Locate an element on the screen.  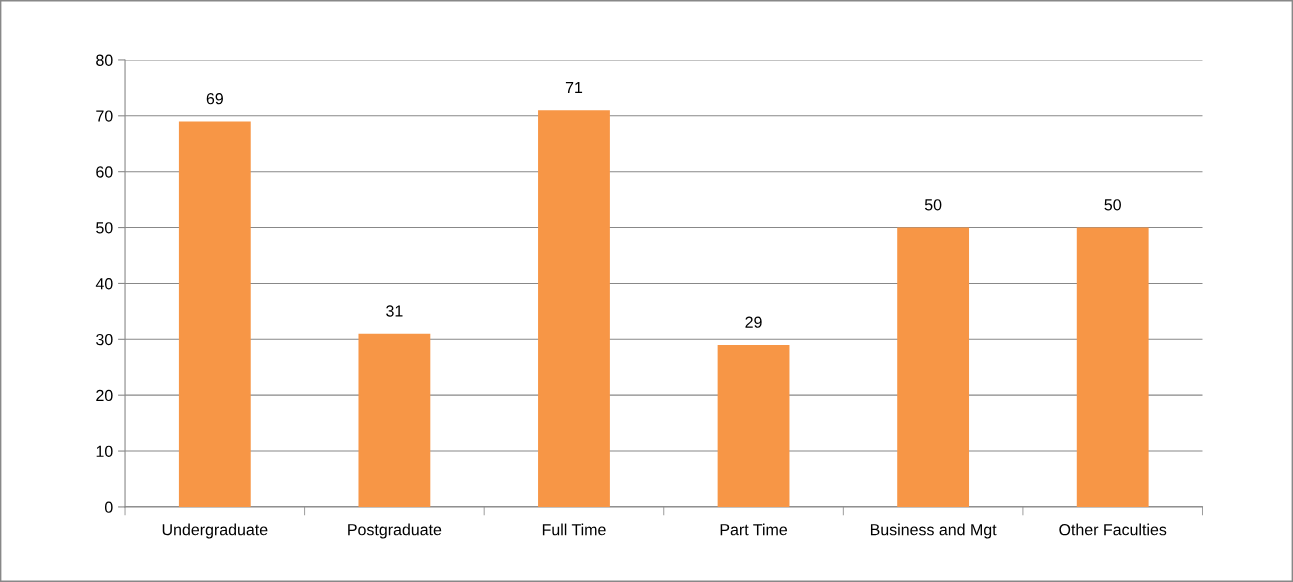
x-tick-label: Business and Mgt is located at coordinates (933, 531).